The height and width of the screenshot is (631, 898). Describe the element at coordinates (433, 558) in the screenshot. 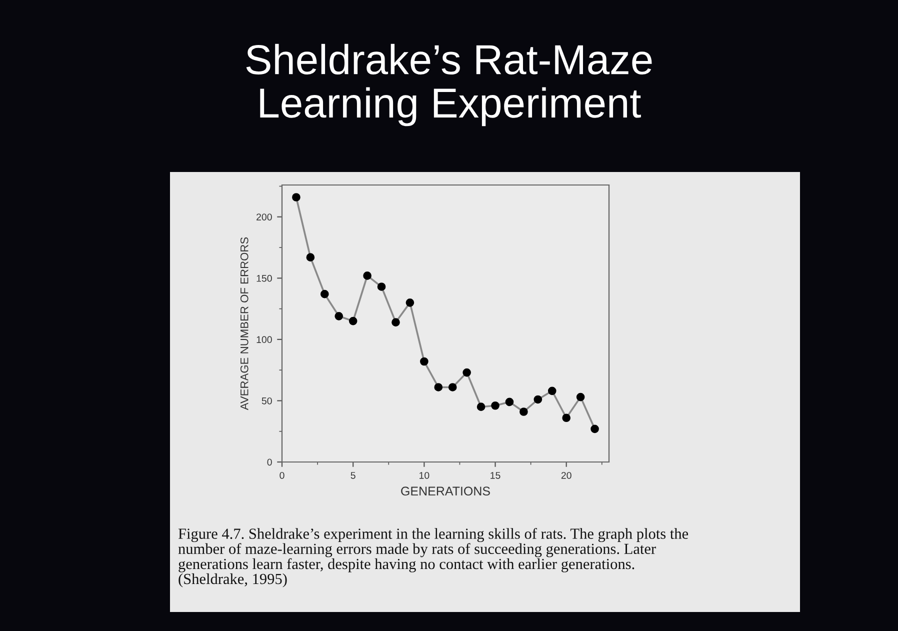

I see `caption: Figure 4.7. Sheldrake’s experiment in the learning skills of rats. The graph plots the number of maze-learning errors made by rats of succeeding generations. Later generations learn faster, despite having no contact with earlier generations. (Sheldrake, 1995)` at that location.